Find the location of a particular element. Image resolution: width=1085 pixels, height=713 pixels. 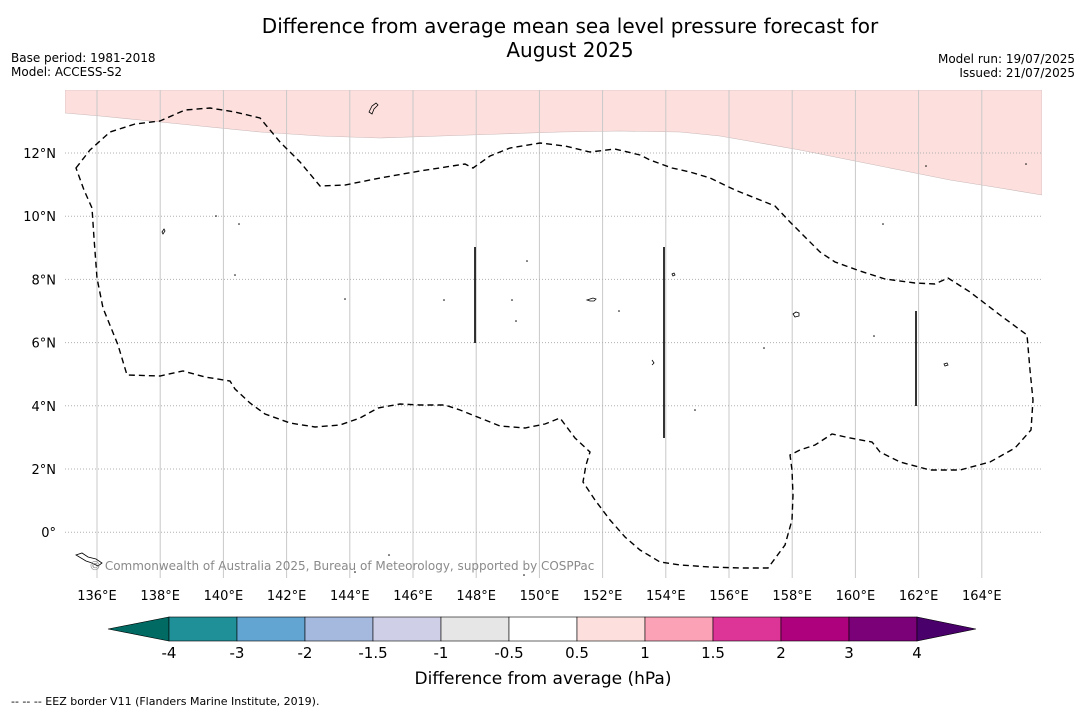

colorbar-ticks: -4 -3 -2 -1.5 -1 -0.5 0.5 1 1.5 2 3 4 is located at coordinates (542, 653).